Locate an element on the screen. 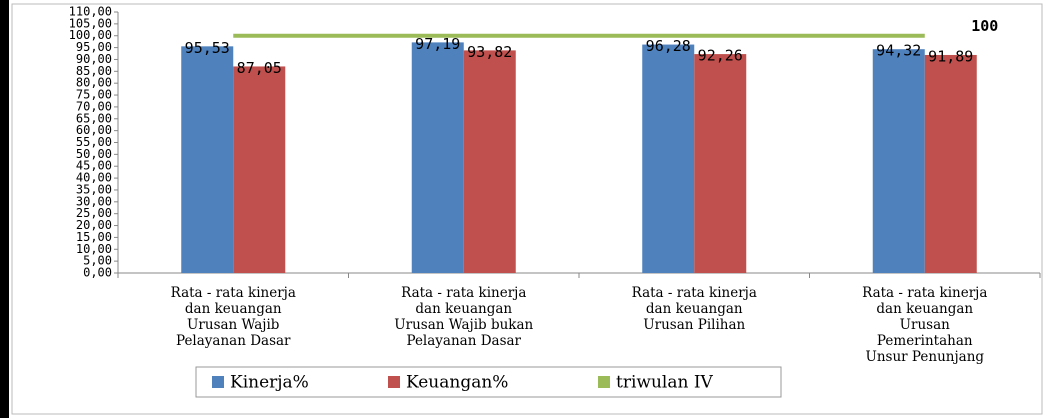 The image size is (1046, 418). legend-label: triwulan IV is located at coordinates (665, 383).